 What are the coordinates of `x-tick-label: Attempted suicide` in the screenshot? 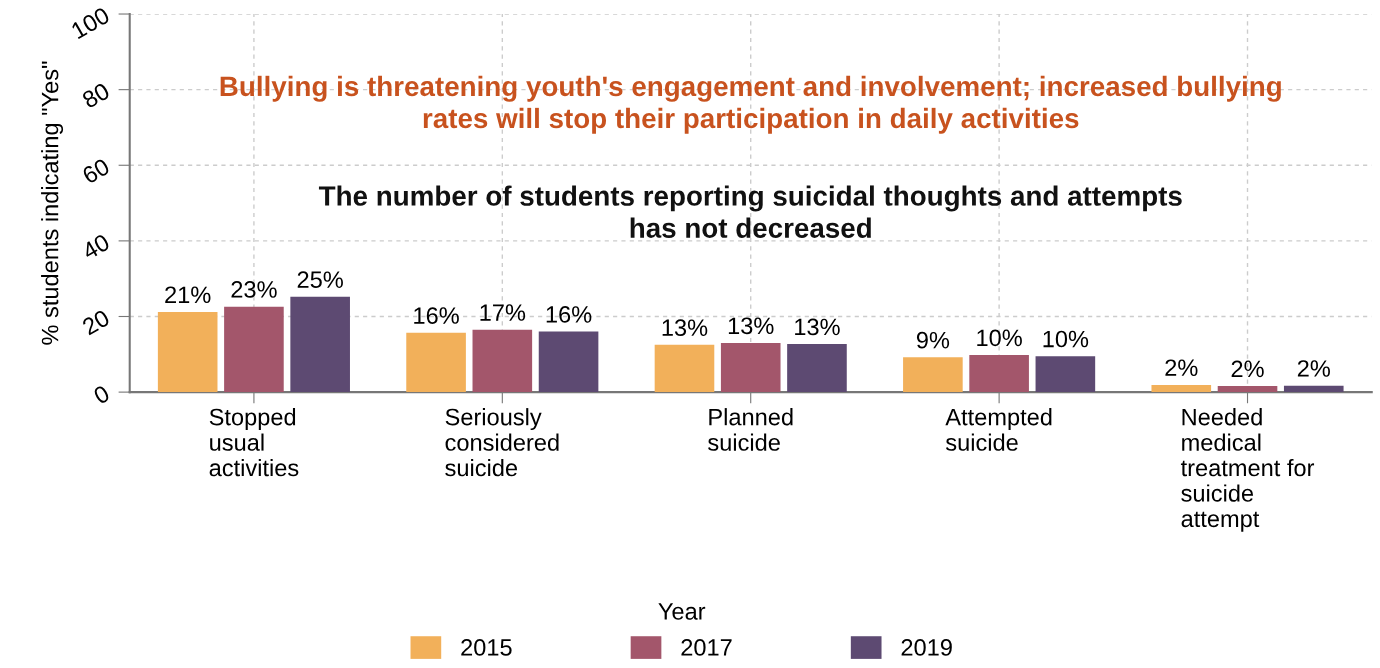 It's located at (998, 429).